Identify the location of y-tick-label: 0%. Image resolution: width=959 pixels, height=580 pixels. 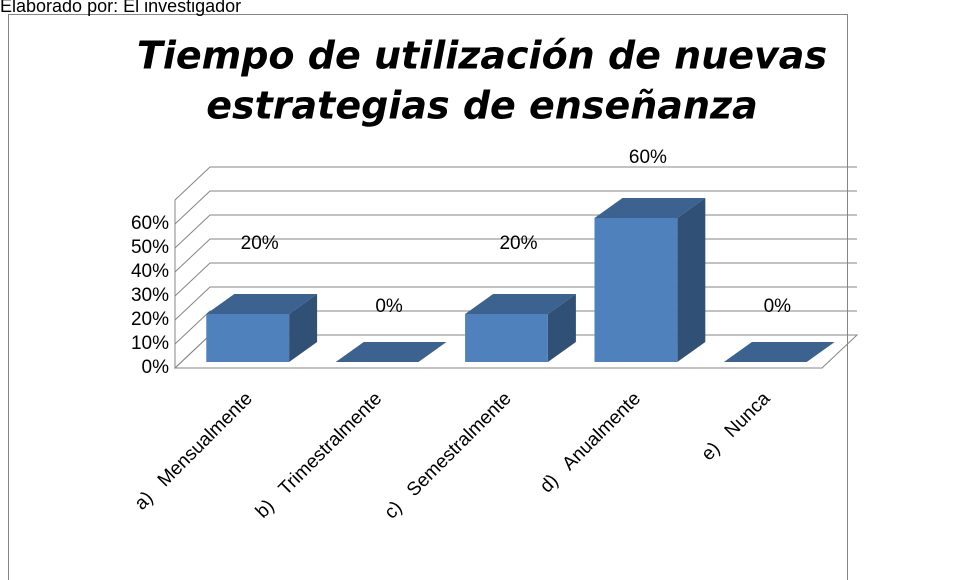
(156, 367).